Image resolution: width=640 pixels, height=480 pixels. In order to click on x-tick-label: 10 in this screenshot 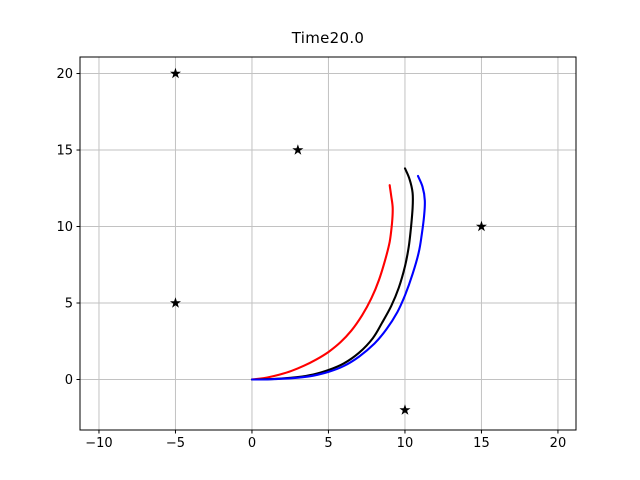, I will do `click(405, 443)`.